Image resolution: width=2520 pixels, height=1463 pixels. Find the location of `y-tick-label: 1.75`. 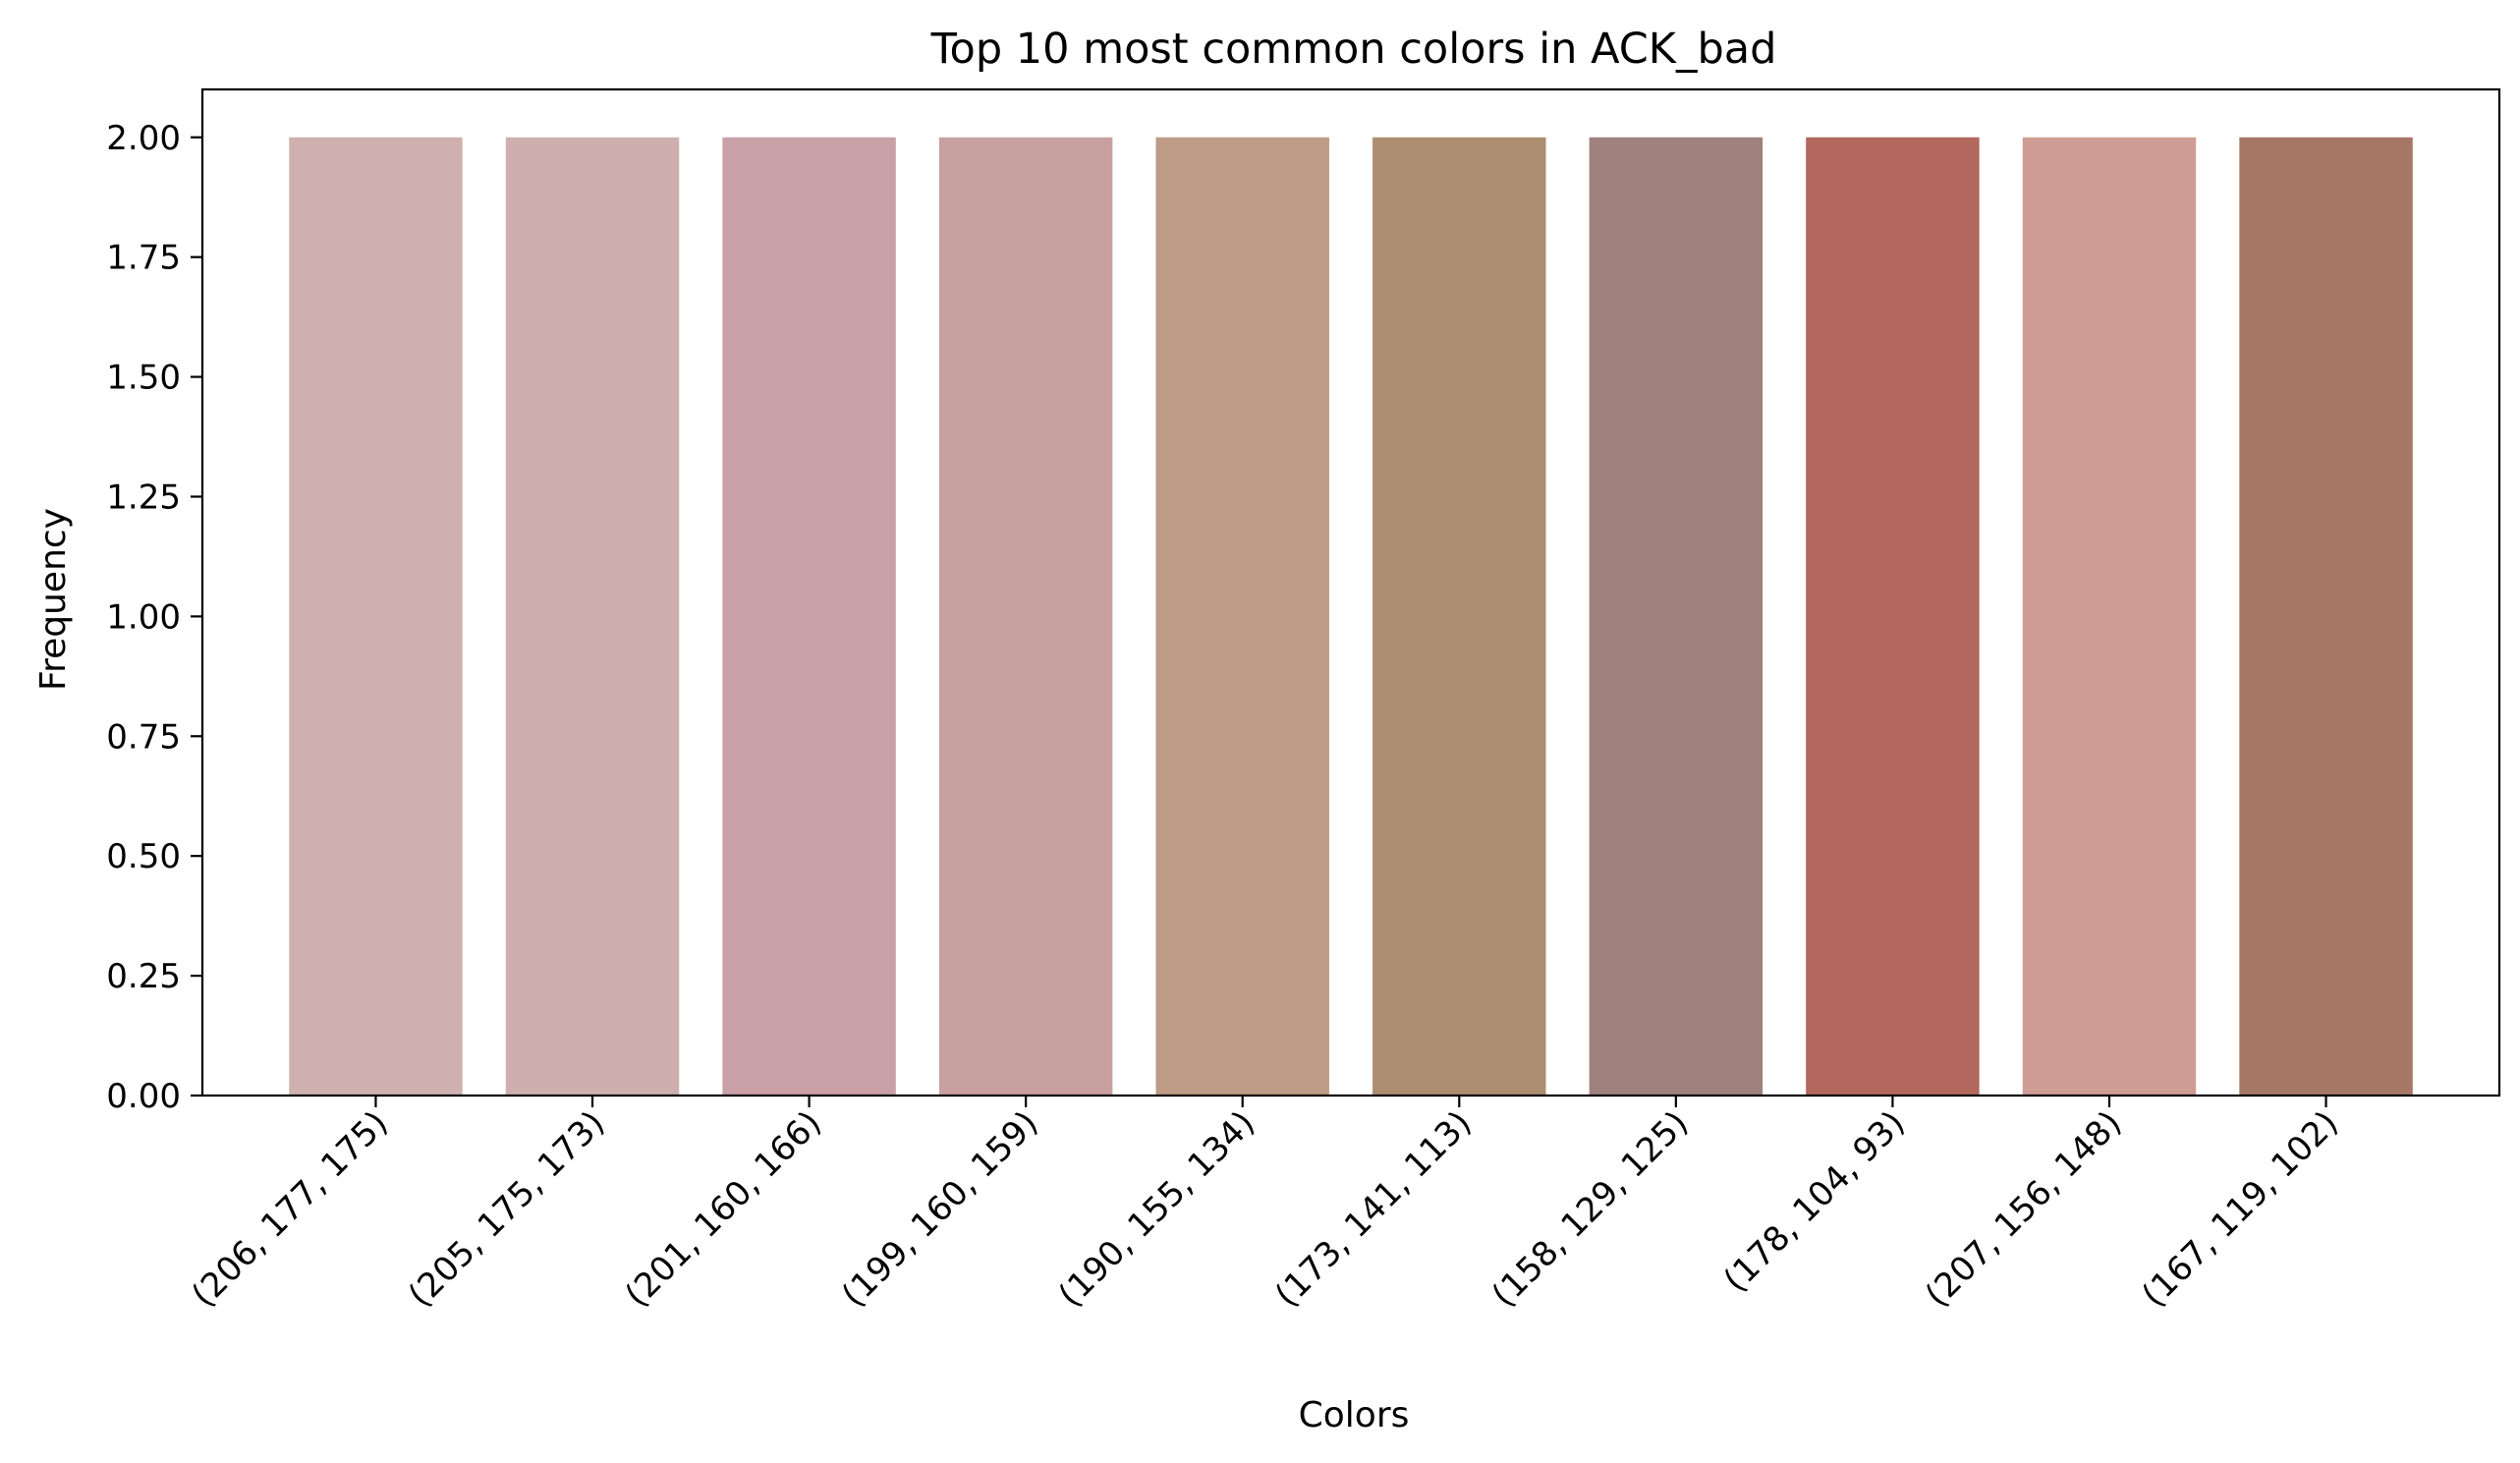

y-tick-label: 1.75 is located at coordinates (143, 258).